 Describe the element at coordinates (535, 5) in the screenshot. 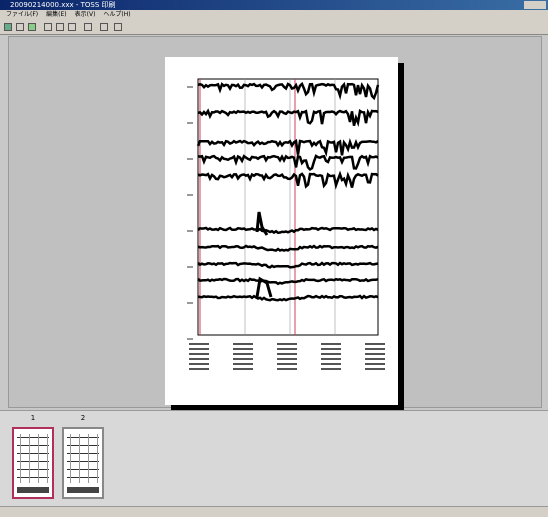

I see `window-buttons` at that location.